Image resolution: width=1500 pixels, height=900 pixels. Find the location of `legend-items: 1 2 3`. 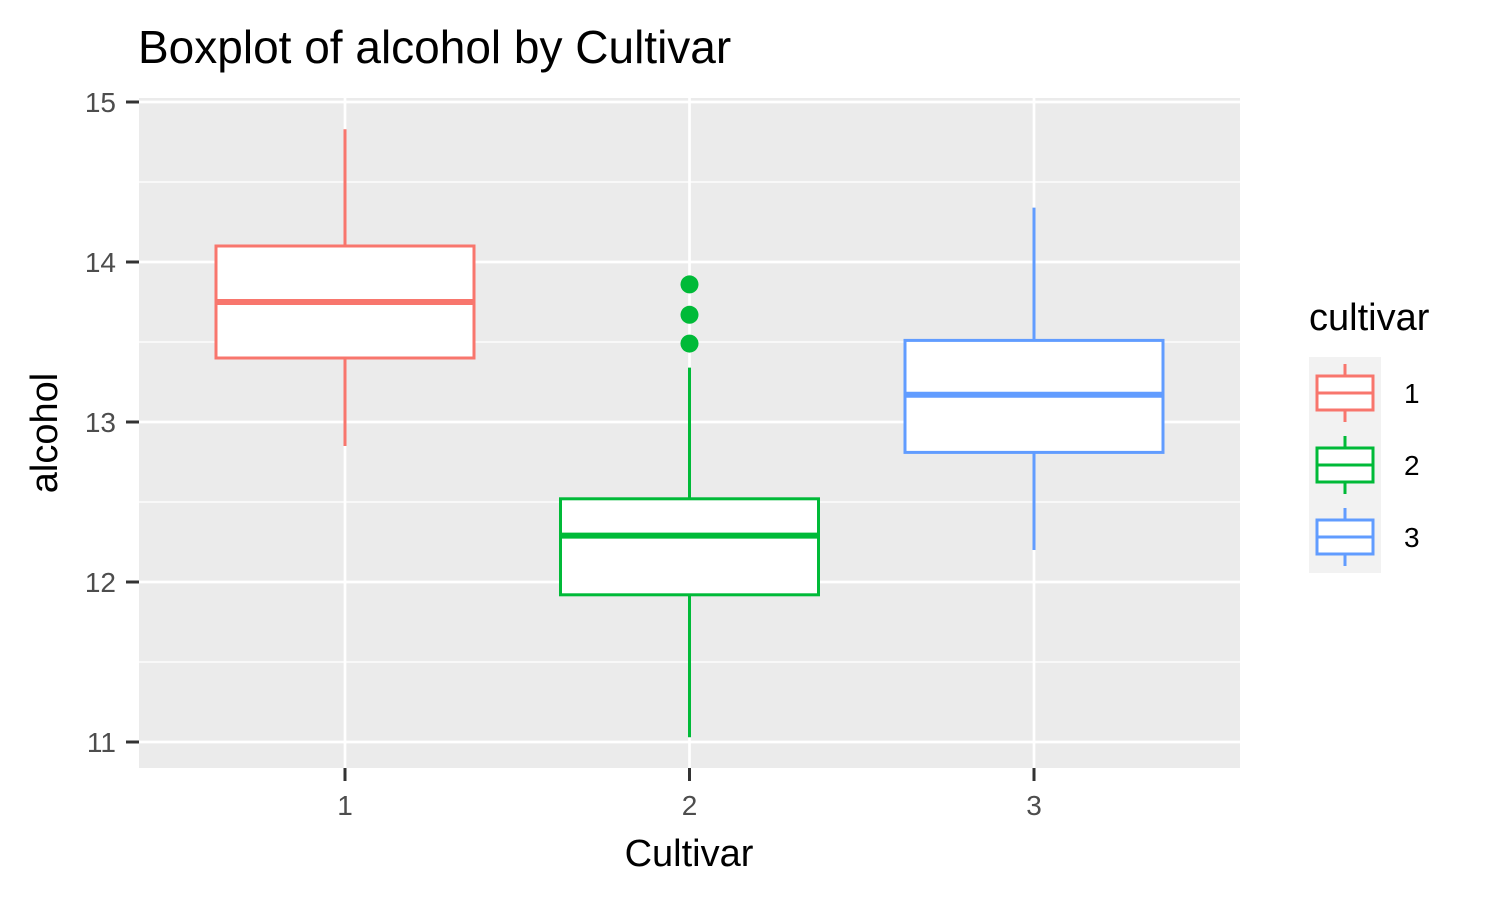

legend-items: 1 2 3 is located at coordinates (1367, 465).